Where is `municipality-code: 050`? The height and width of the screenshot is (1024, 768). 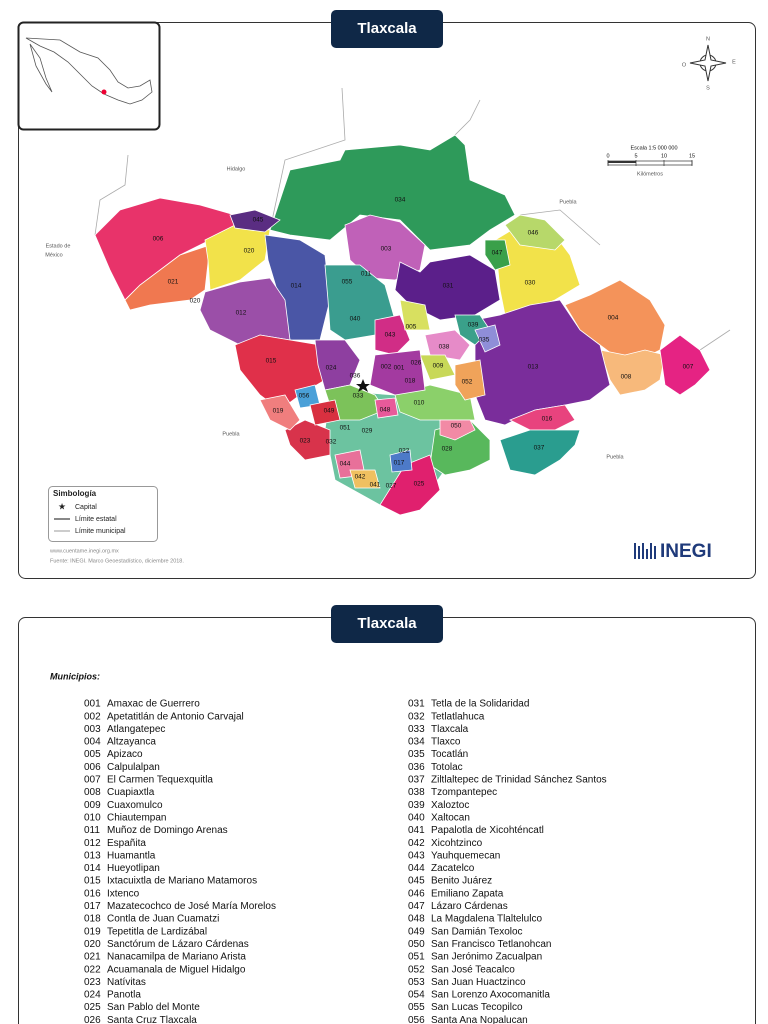
municipality-code: 050 is located at coordinates (456, 426).